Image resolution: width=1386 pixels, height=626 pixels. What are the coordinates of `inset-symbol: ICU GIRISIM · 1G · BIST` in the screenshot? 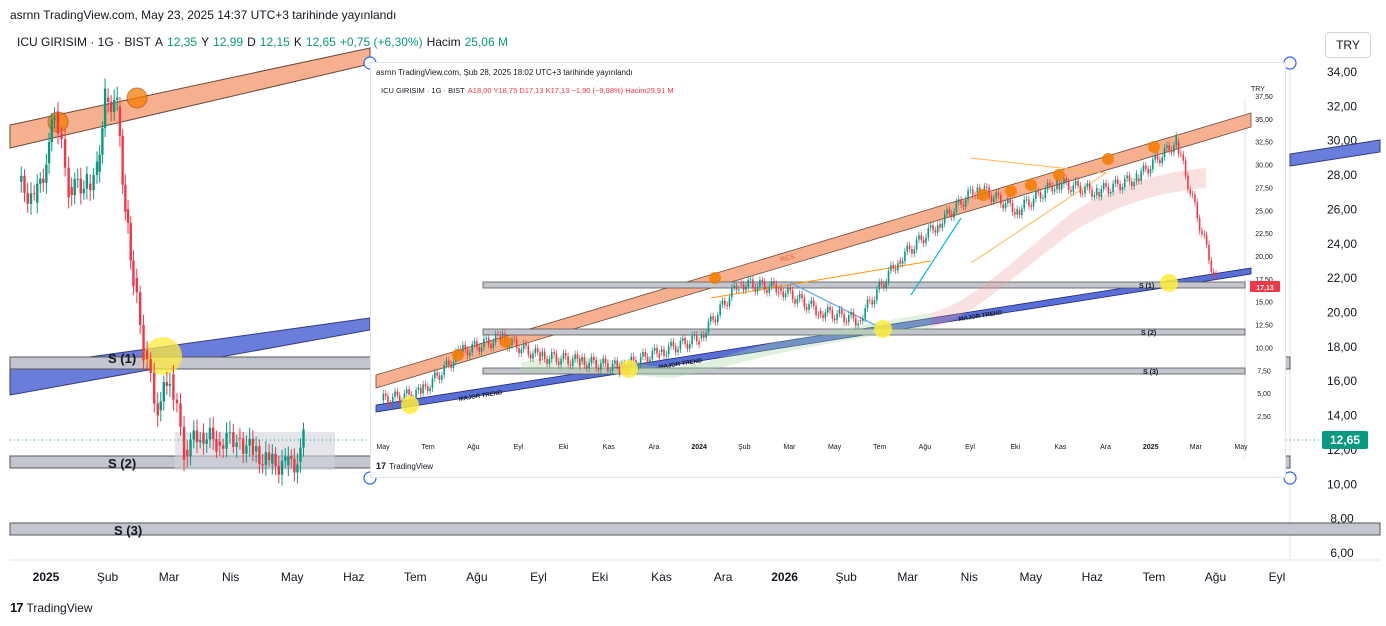 It's located at (423, 90).